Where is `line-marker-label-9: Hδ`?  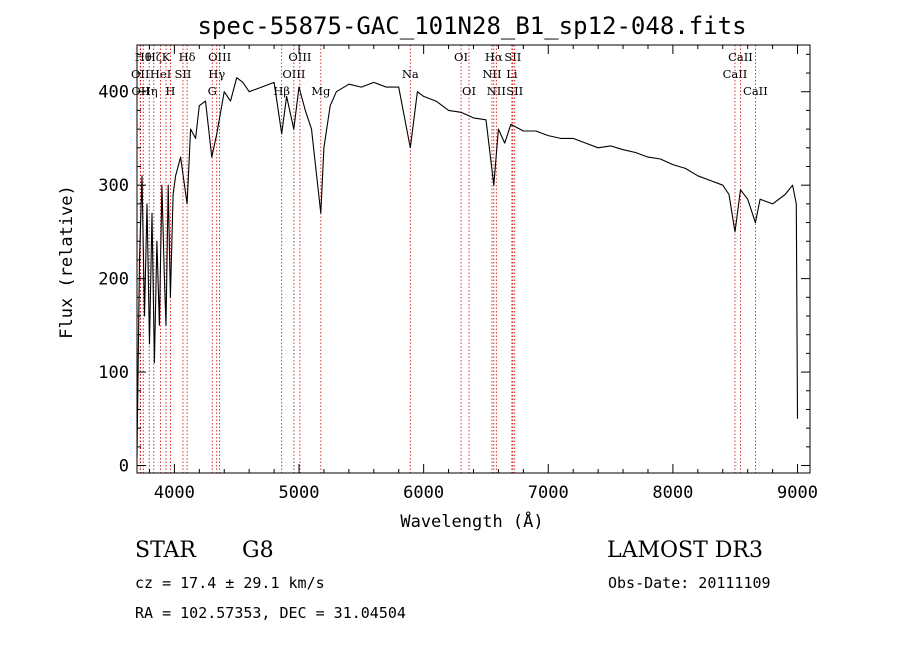 line-marker-label-9: Hδ is located at coordinates (187, 57).